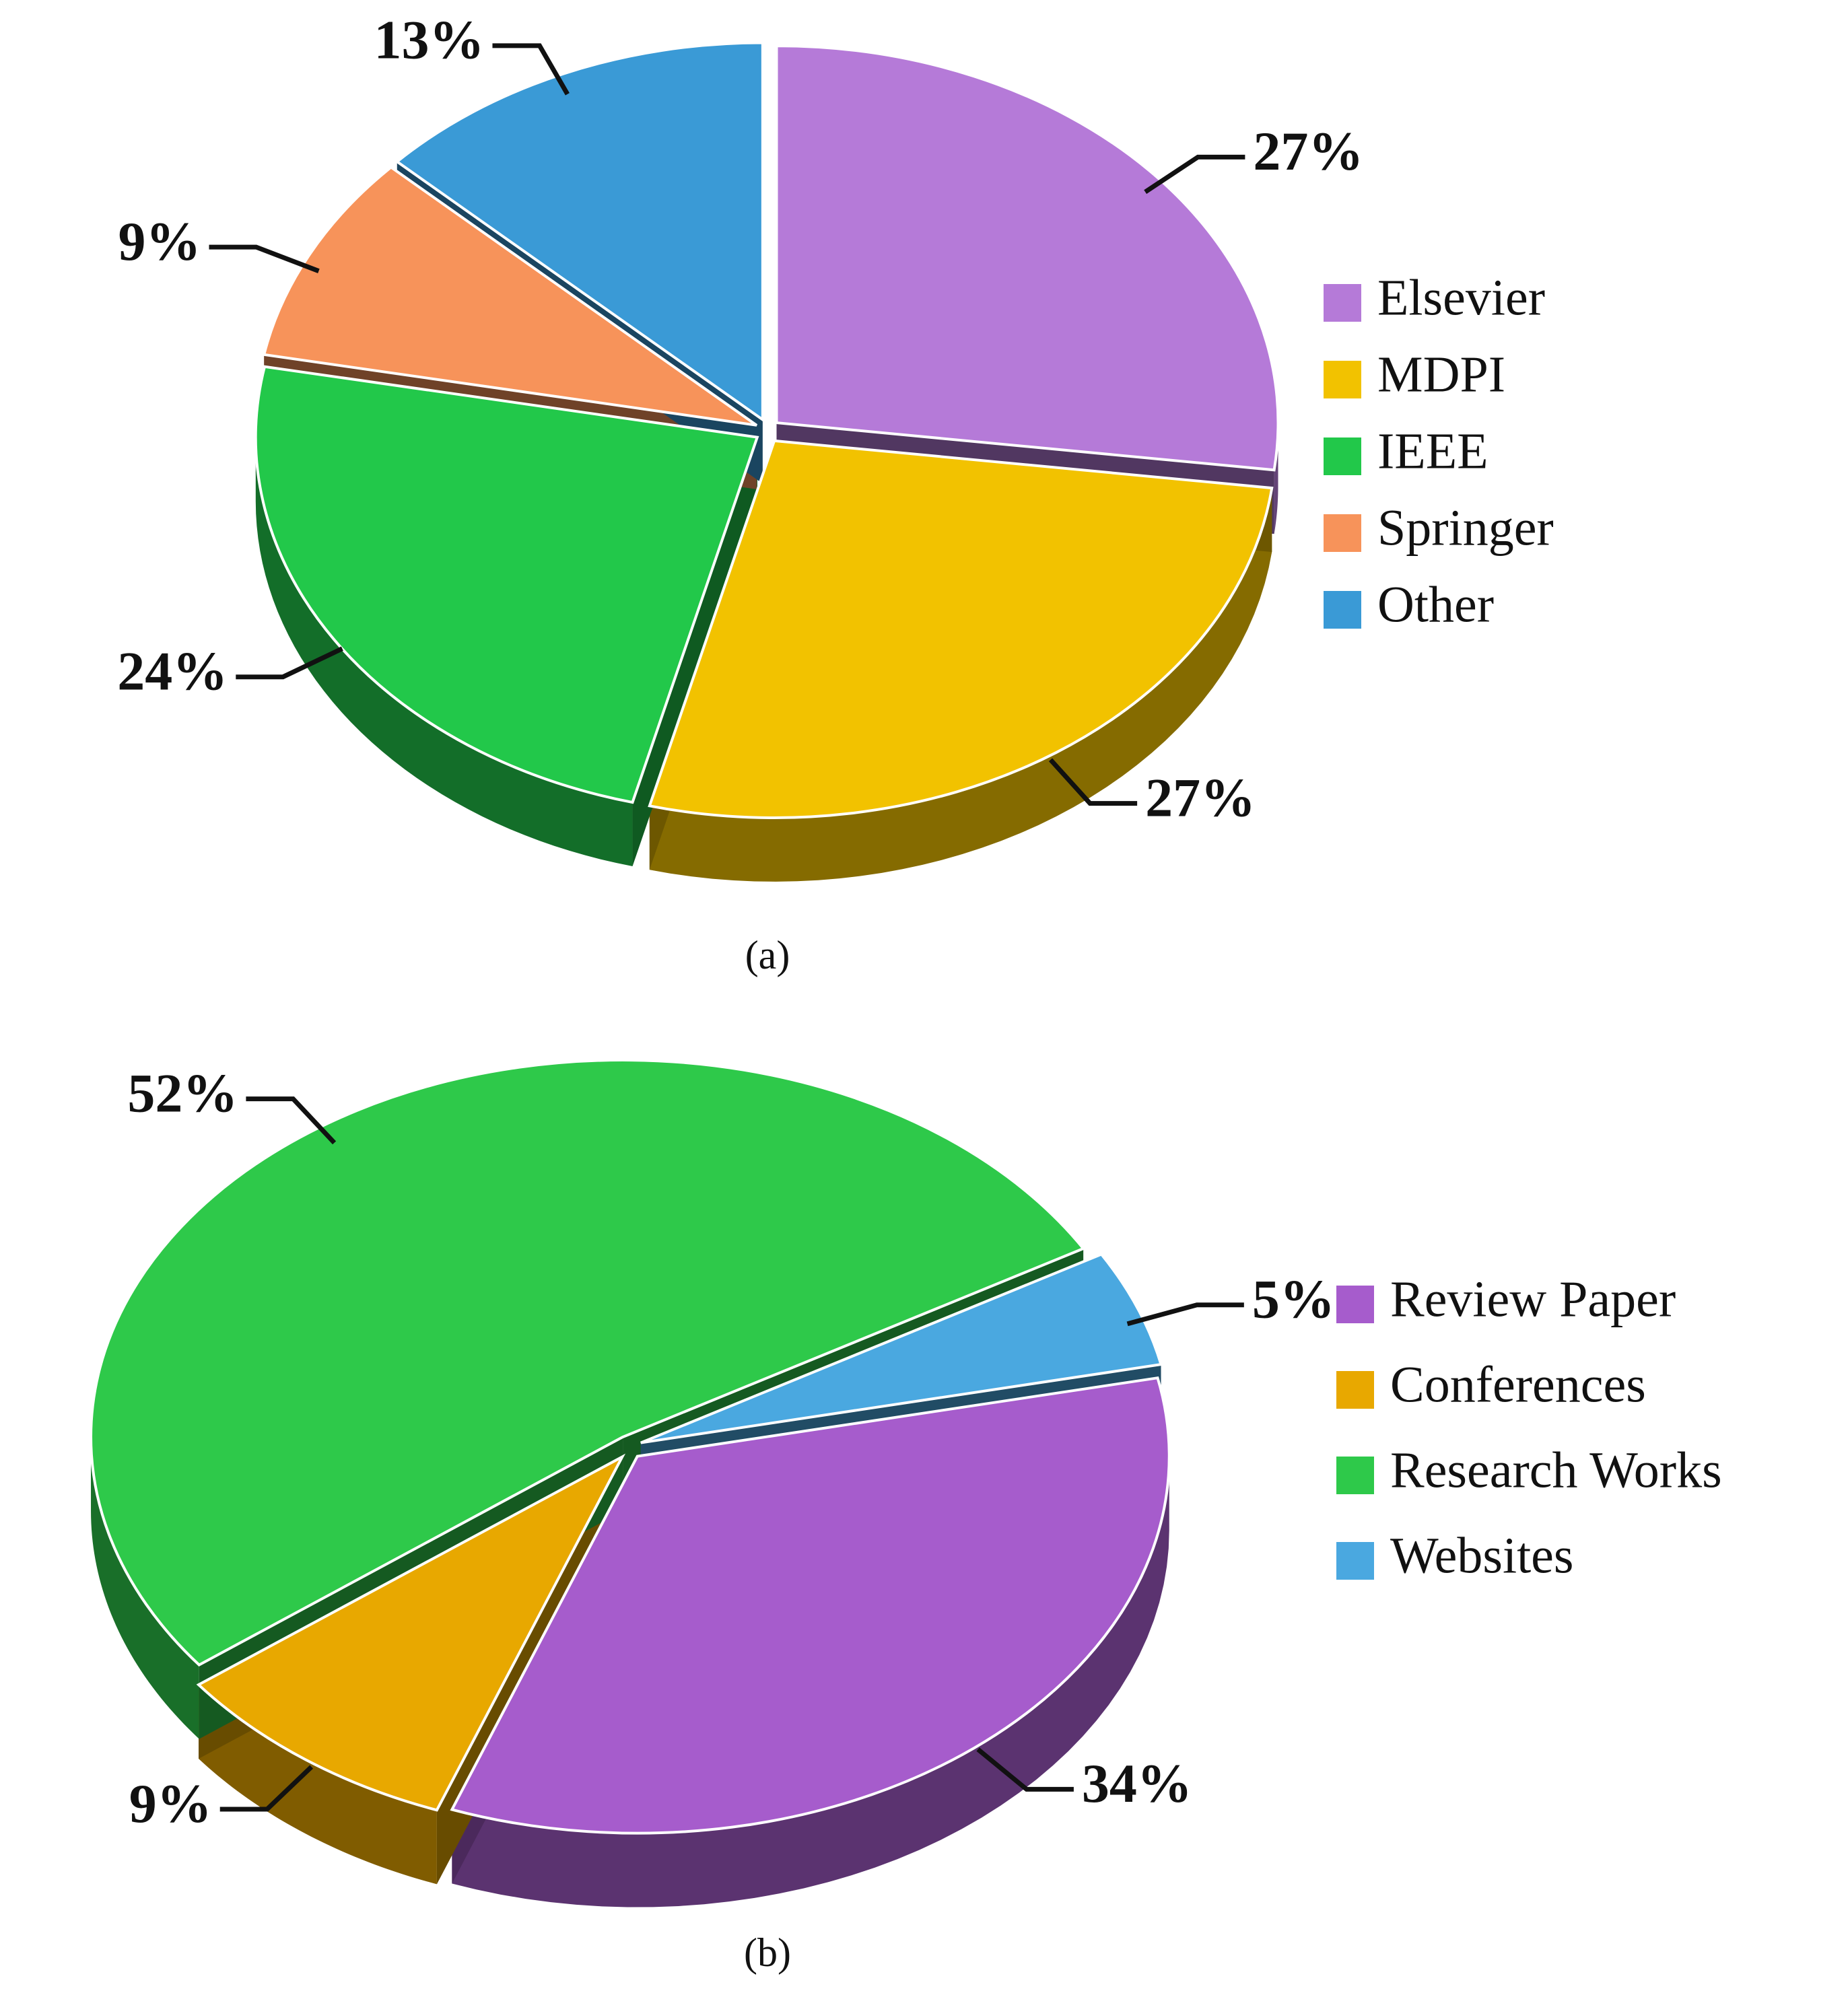 The height and width of the screenshot is (1997, 1848). I want to click on data-label: 34%, so click(1137, 1783).